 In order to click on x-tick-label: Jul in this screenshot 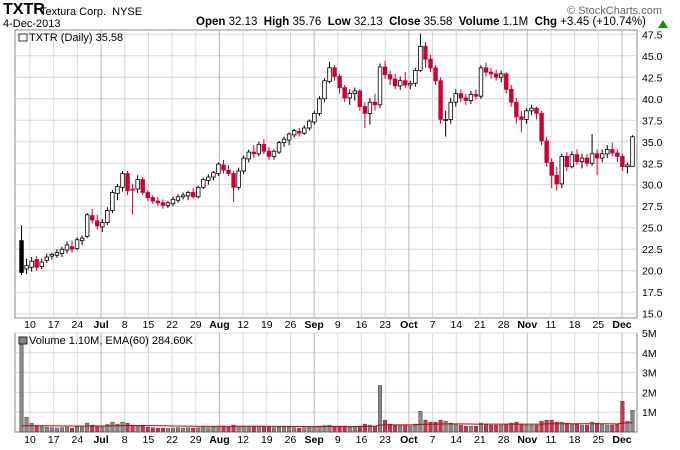, I will do `click(100, 325)`.